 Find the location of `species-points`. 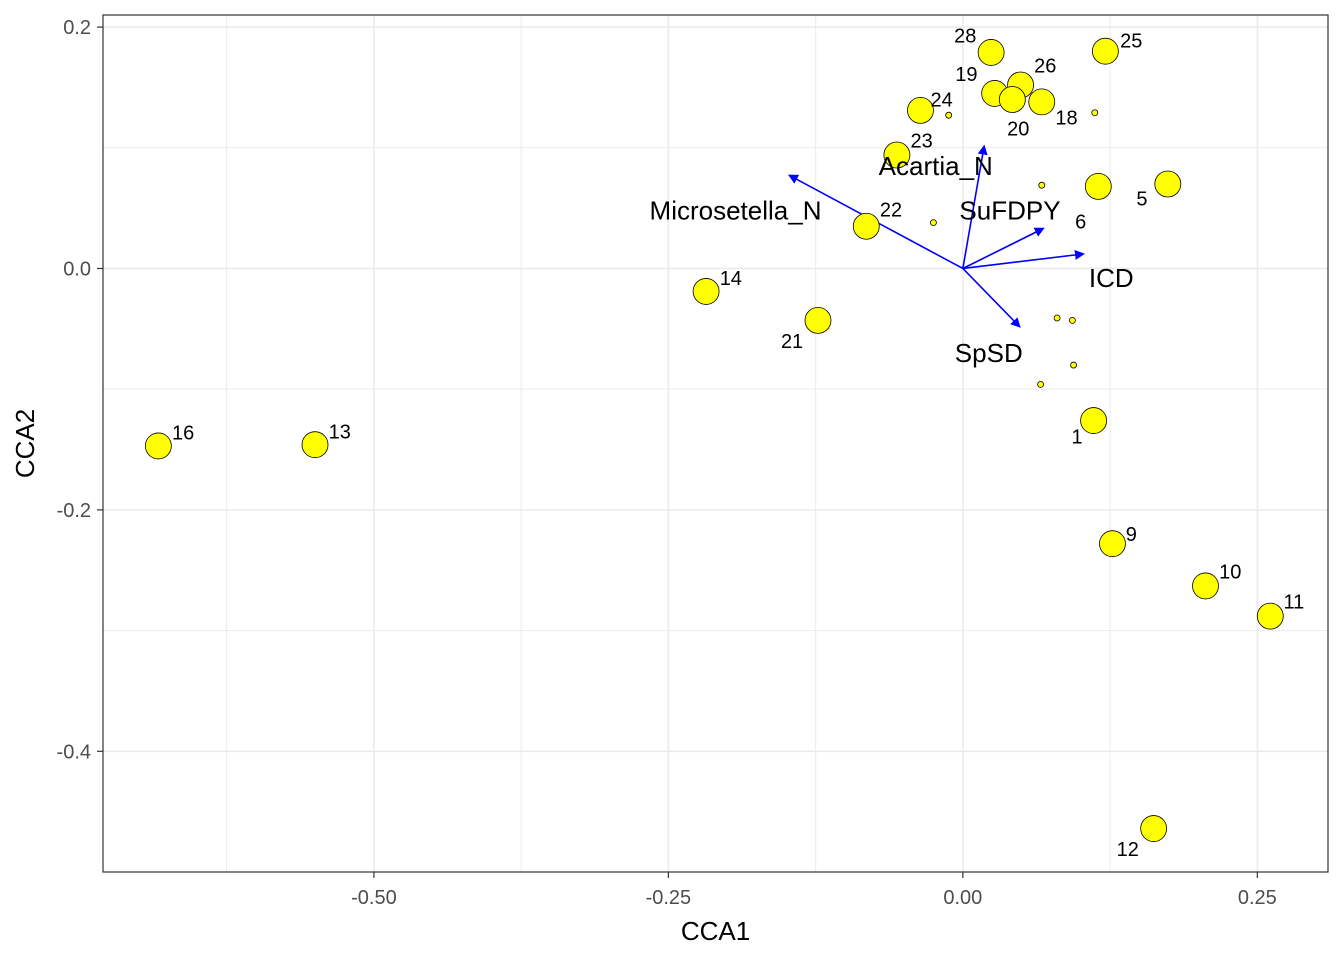

species-points is located at coordinates (1014, 248).